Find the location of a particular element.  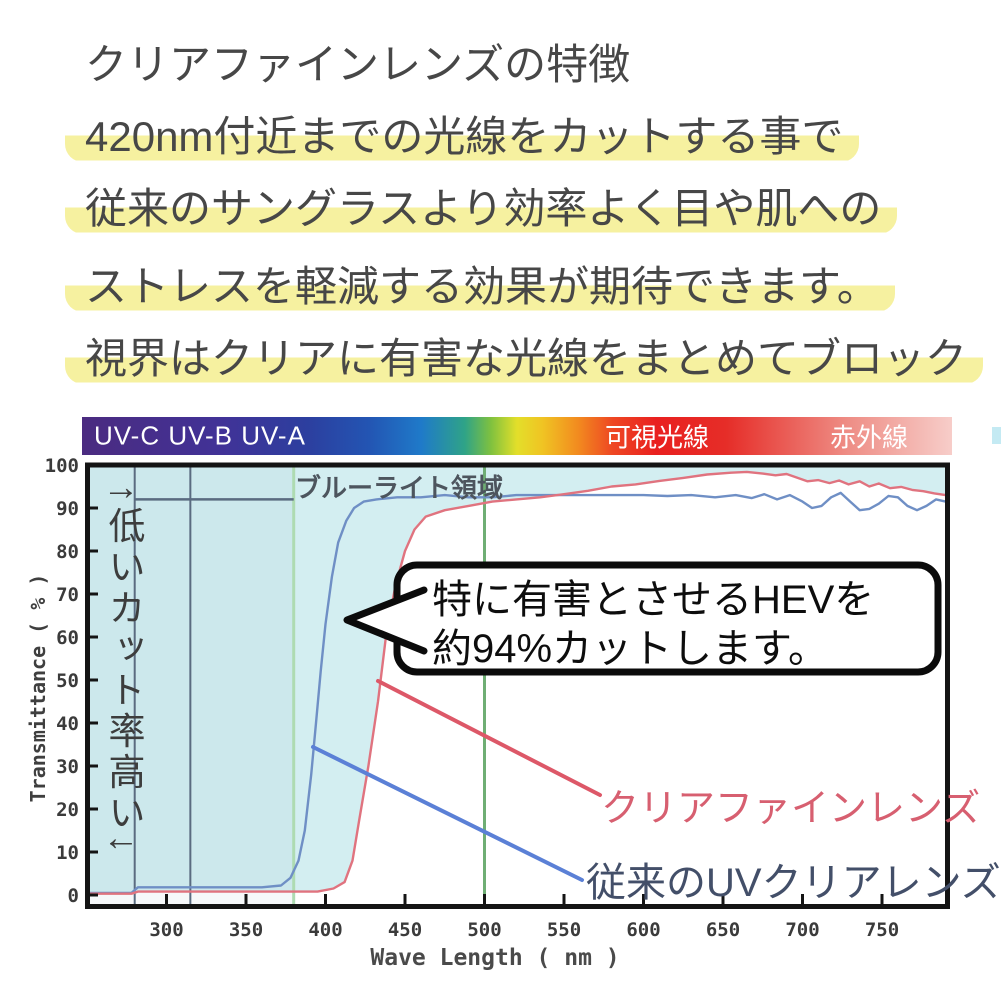

x-tick-label: 600 is located at coordinates (643, 930).